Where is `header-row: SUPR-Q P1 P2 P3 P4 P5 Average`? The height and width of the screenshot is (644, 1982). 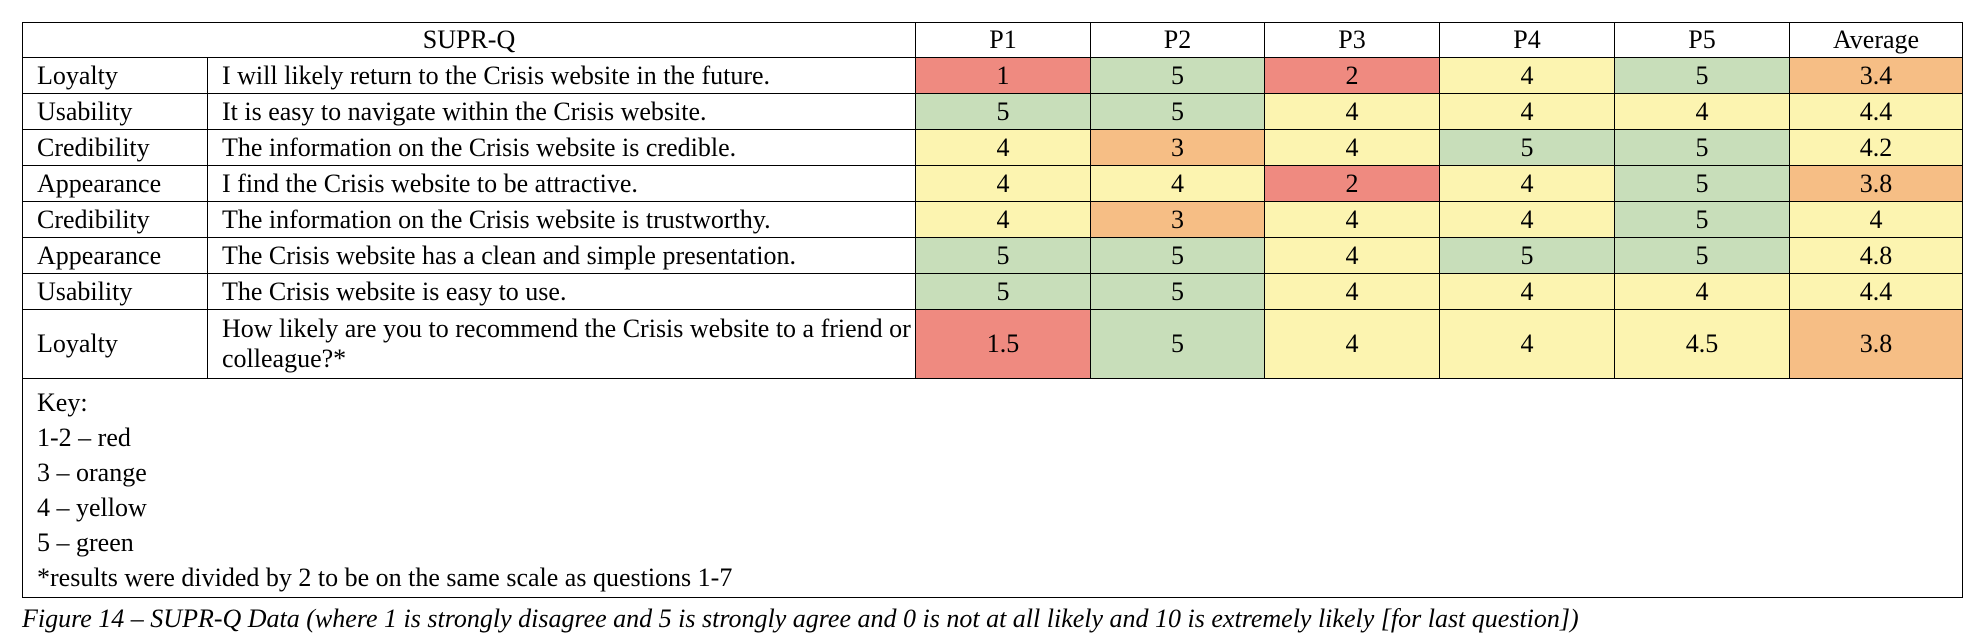 header-row: SUPR-Q P1 P2 P3 P4 P5 Average is located at coordinates (992, 40).